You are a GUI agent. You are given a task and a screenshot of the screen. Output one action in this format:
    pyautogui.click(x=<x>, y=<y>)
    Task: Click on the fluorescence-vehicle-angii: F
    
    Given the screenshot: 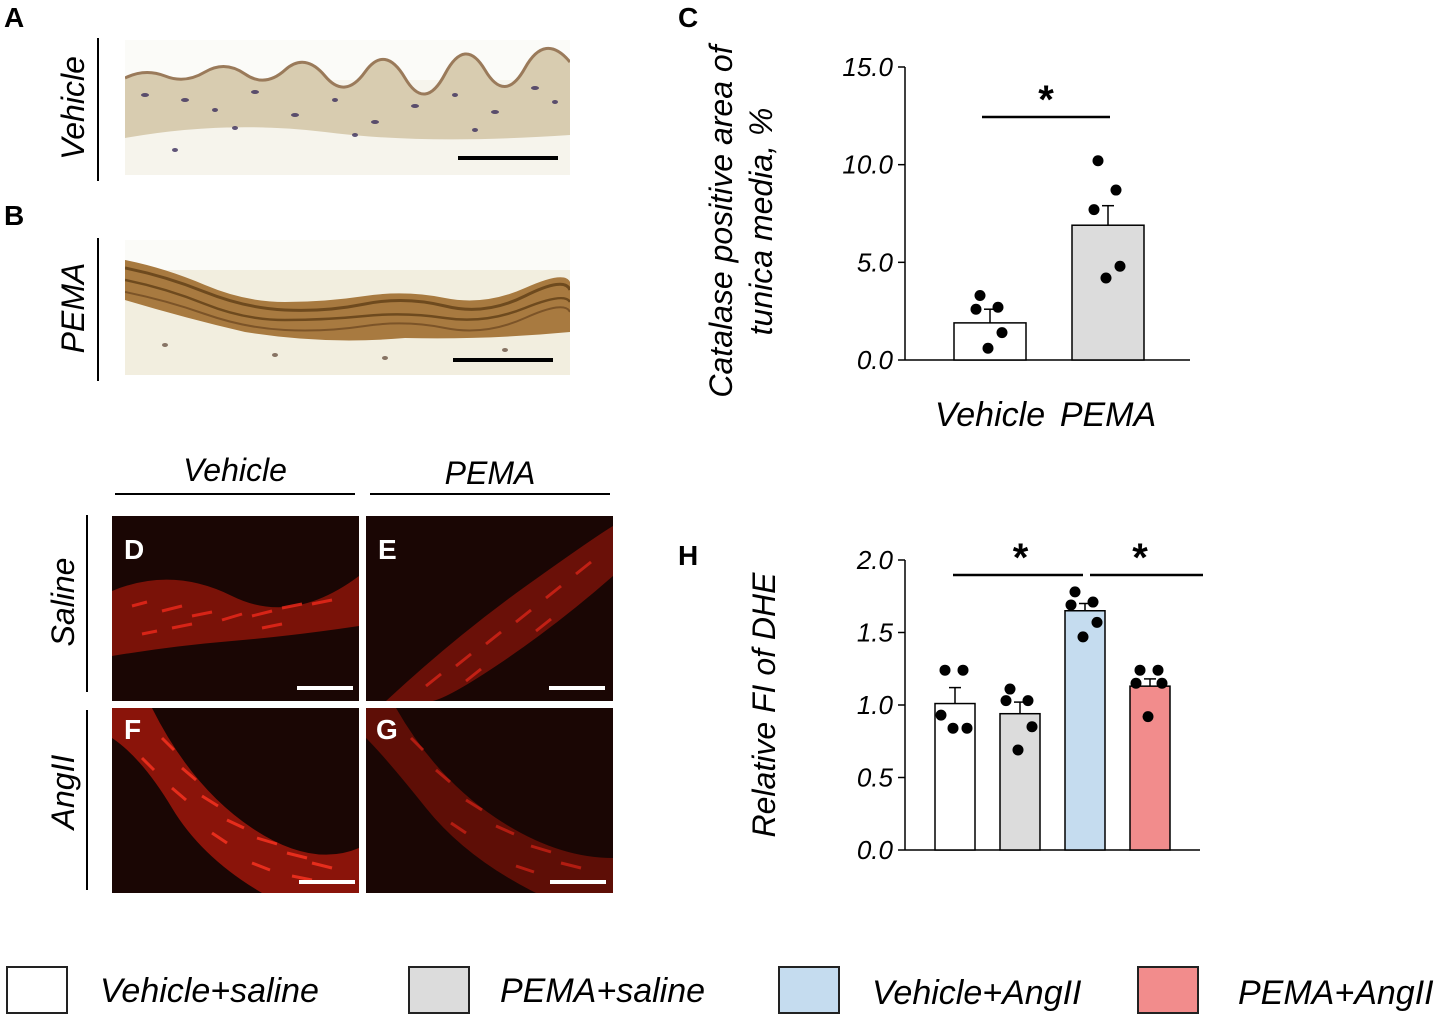 What is the action you would take?
    pyautogui.click(x=235, y=800)
    